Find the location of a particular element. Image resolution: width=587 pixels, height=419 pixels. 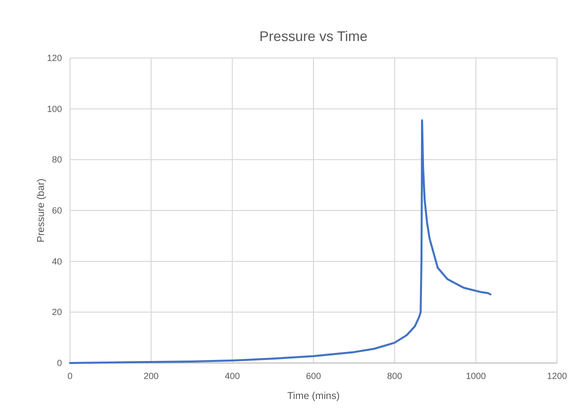

x-tick-label: 200 is located at coordinates (151, 376).